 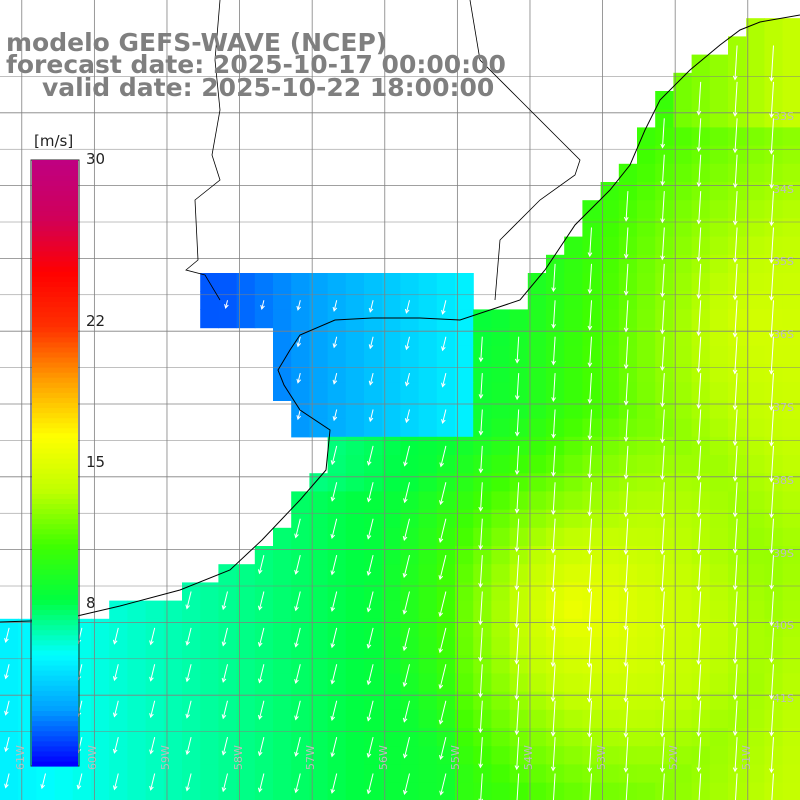 What do you see at coordinates (783, 262) in the screenshot?
I see `latitude-label: 35S` at bounding box center [783, 262].